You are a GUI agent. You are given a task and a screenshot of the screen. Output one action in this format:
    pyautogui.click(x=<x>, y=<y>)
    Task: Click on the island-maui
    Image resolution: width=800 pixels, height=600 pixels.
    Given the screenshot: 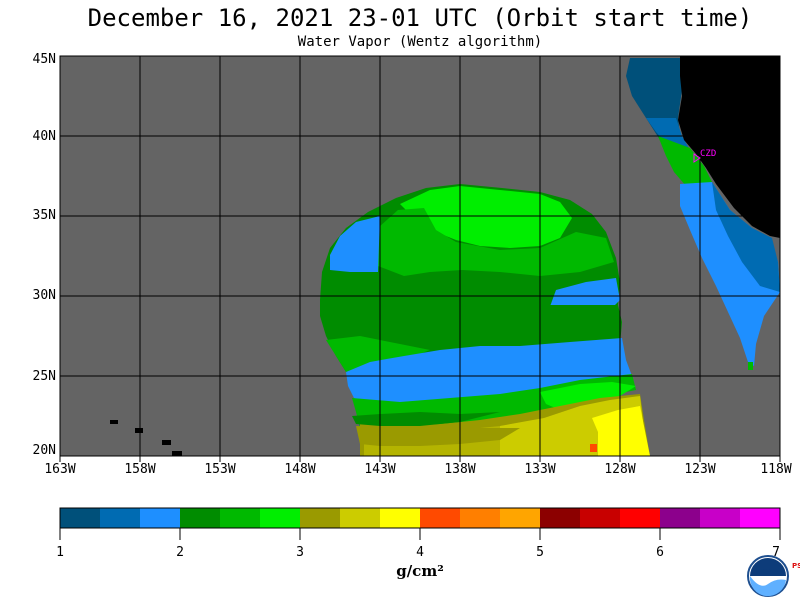 What is the action you would take?
    pyautogui.click(x=166, y=442)
    